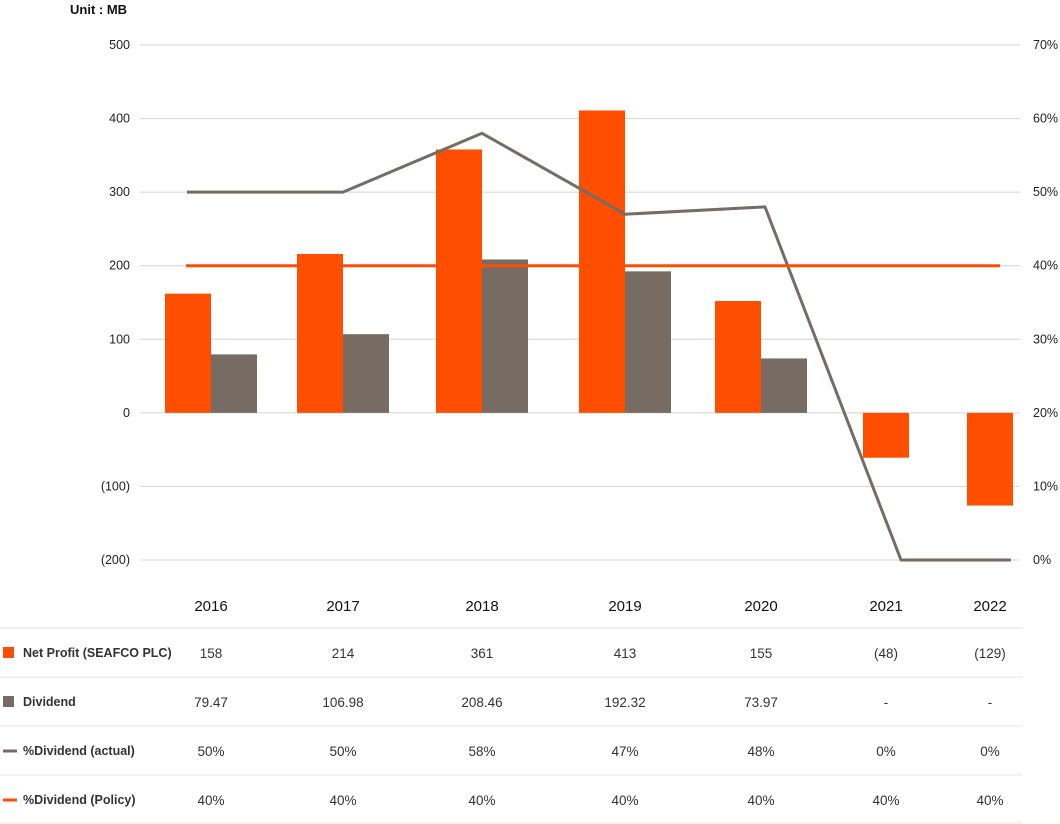  I want to click on table-row-label: Net Profit (SEAFCO PLC), so click(97, 653).